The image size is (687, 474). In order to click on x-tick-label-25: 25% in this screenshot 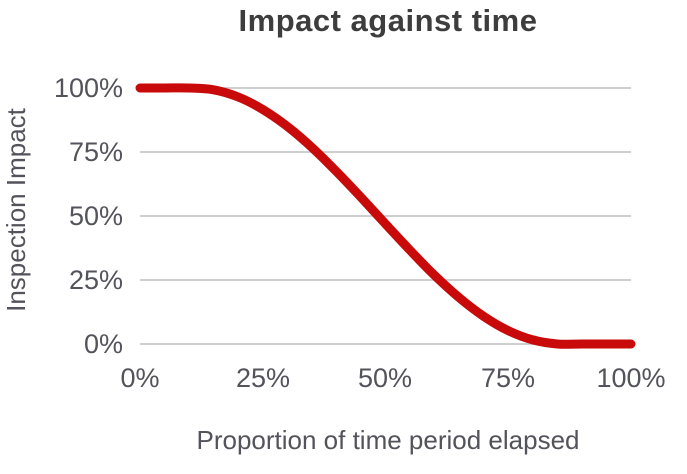, I will do `click(263, 378)`.